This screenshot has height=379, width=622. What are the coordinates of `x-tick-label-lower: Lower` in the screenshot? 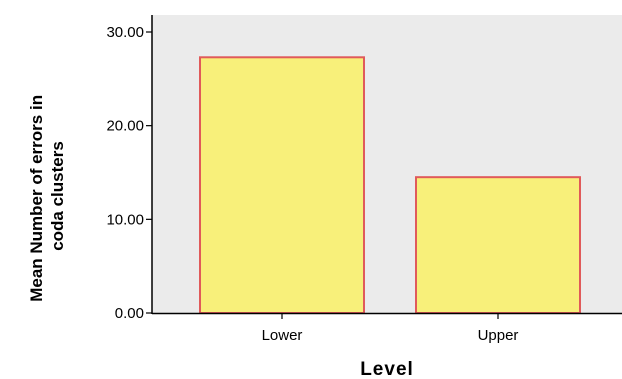 It's located at (282, 335).